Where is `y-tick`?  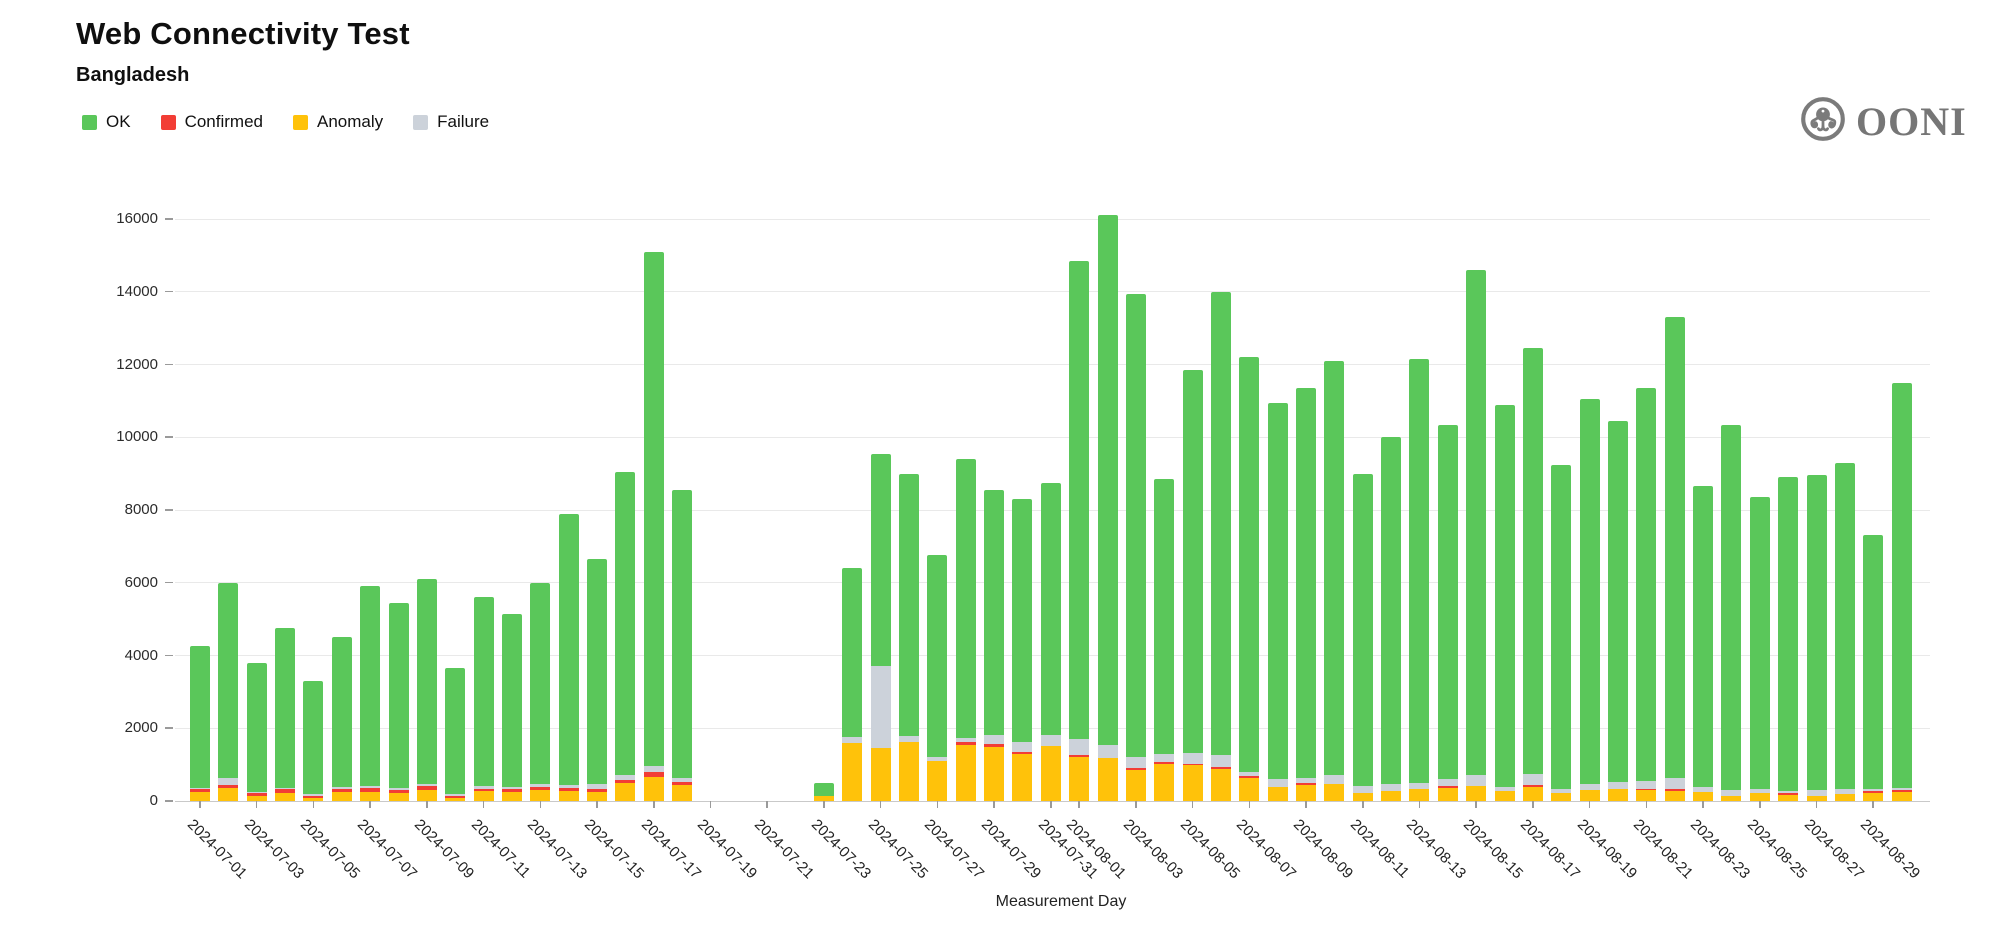
y-tick is located at coordinates (169, 655).